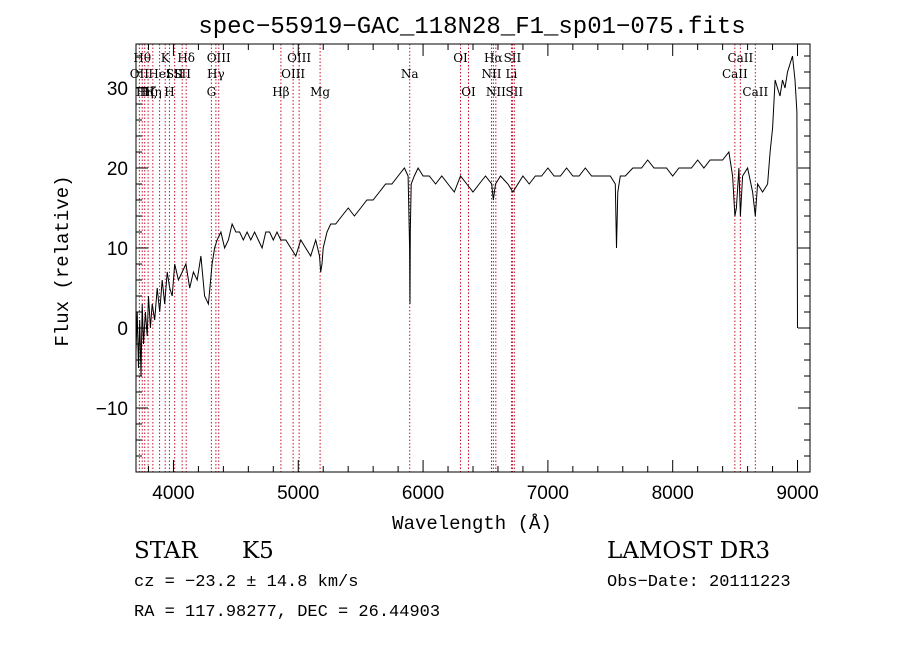 The height and width of the screenshot is (649, 900). I want to click on x-tick-label-4: 8000, so click(673, 493).